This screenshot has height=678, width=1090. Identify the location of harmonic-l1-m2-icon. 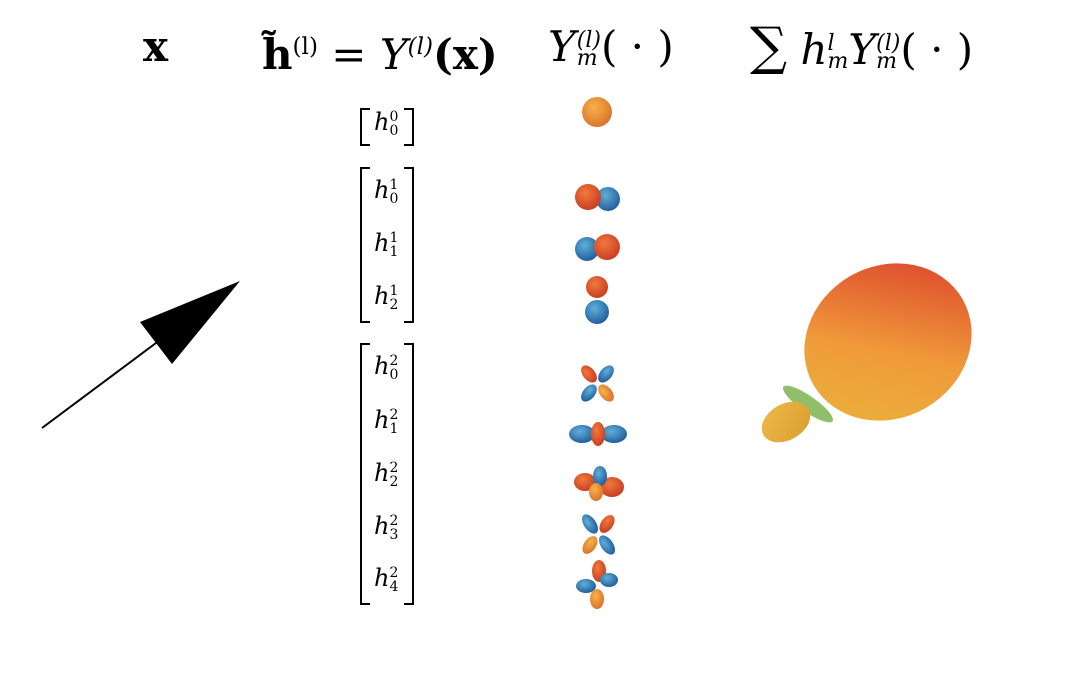
(597, 300).